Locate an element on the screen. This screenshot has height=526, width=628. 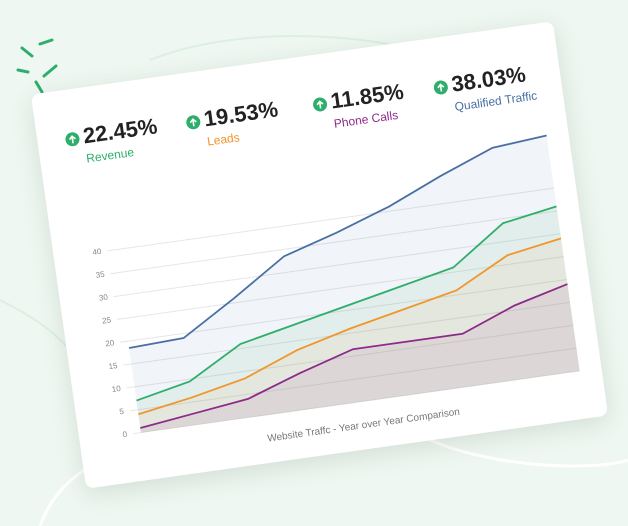
y-tick-label: 10 is located at coordinates (116, 389).